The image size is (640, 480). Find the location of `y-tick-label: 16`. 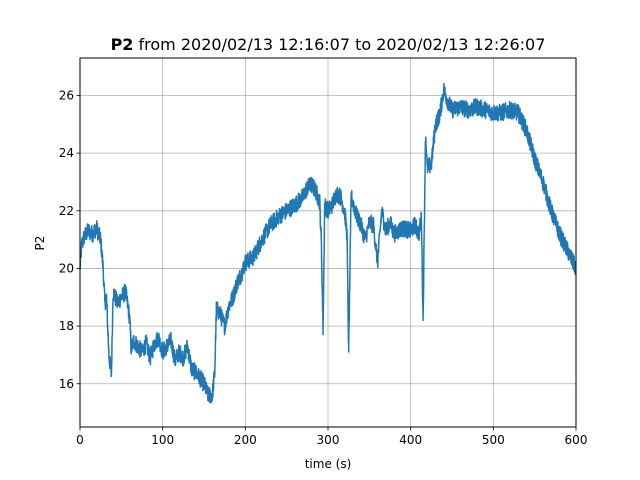

y-tick-label: 16 is located at coordinates (66, 384).